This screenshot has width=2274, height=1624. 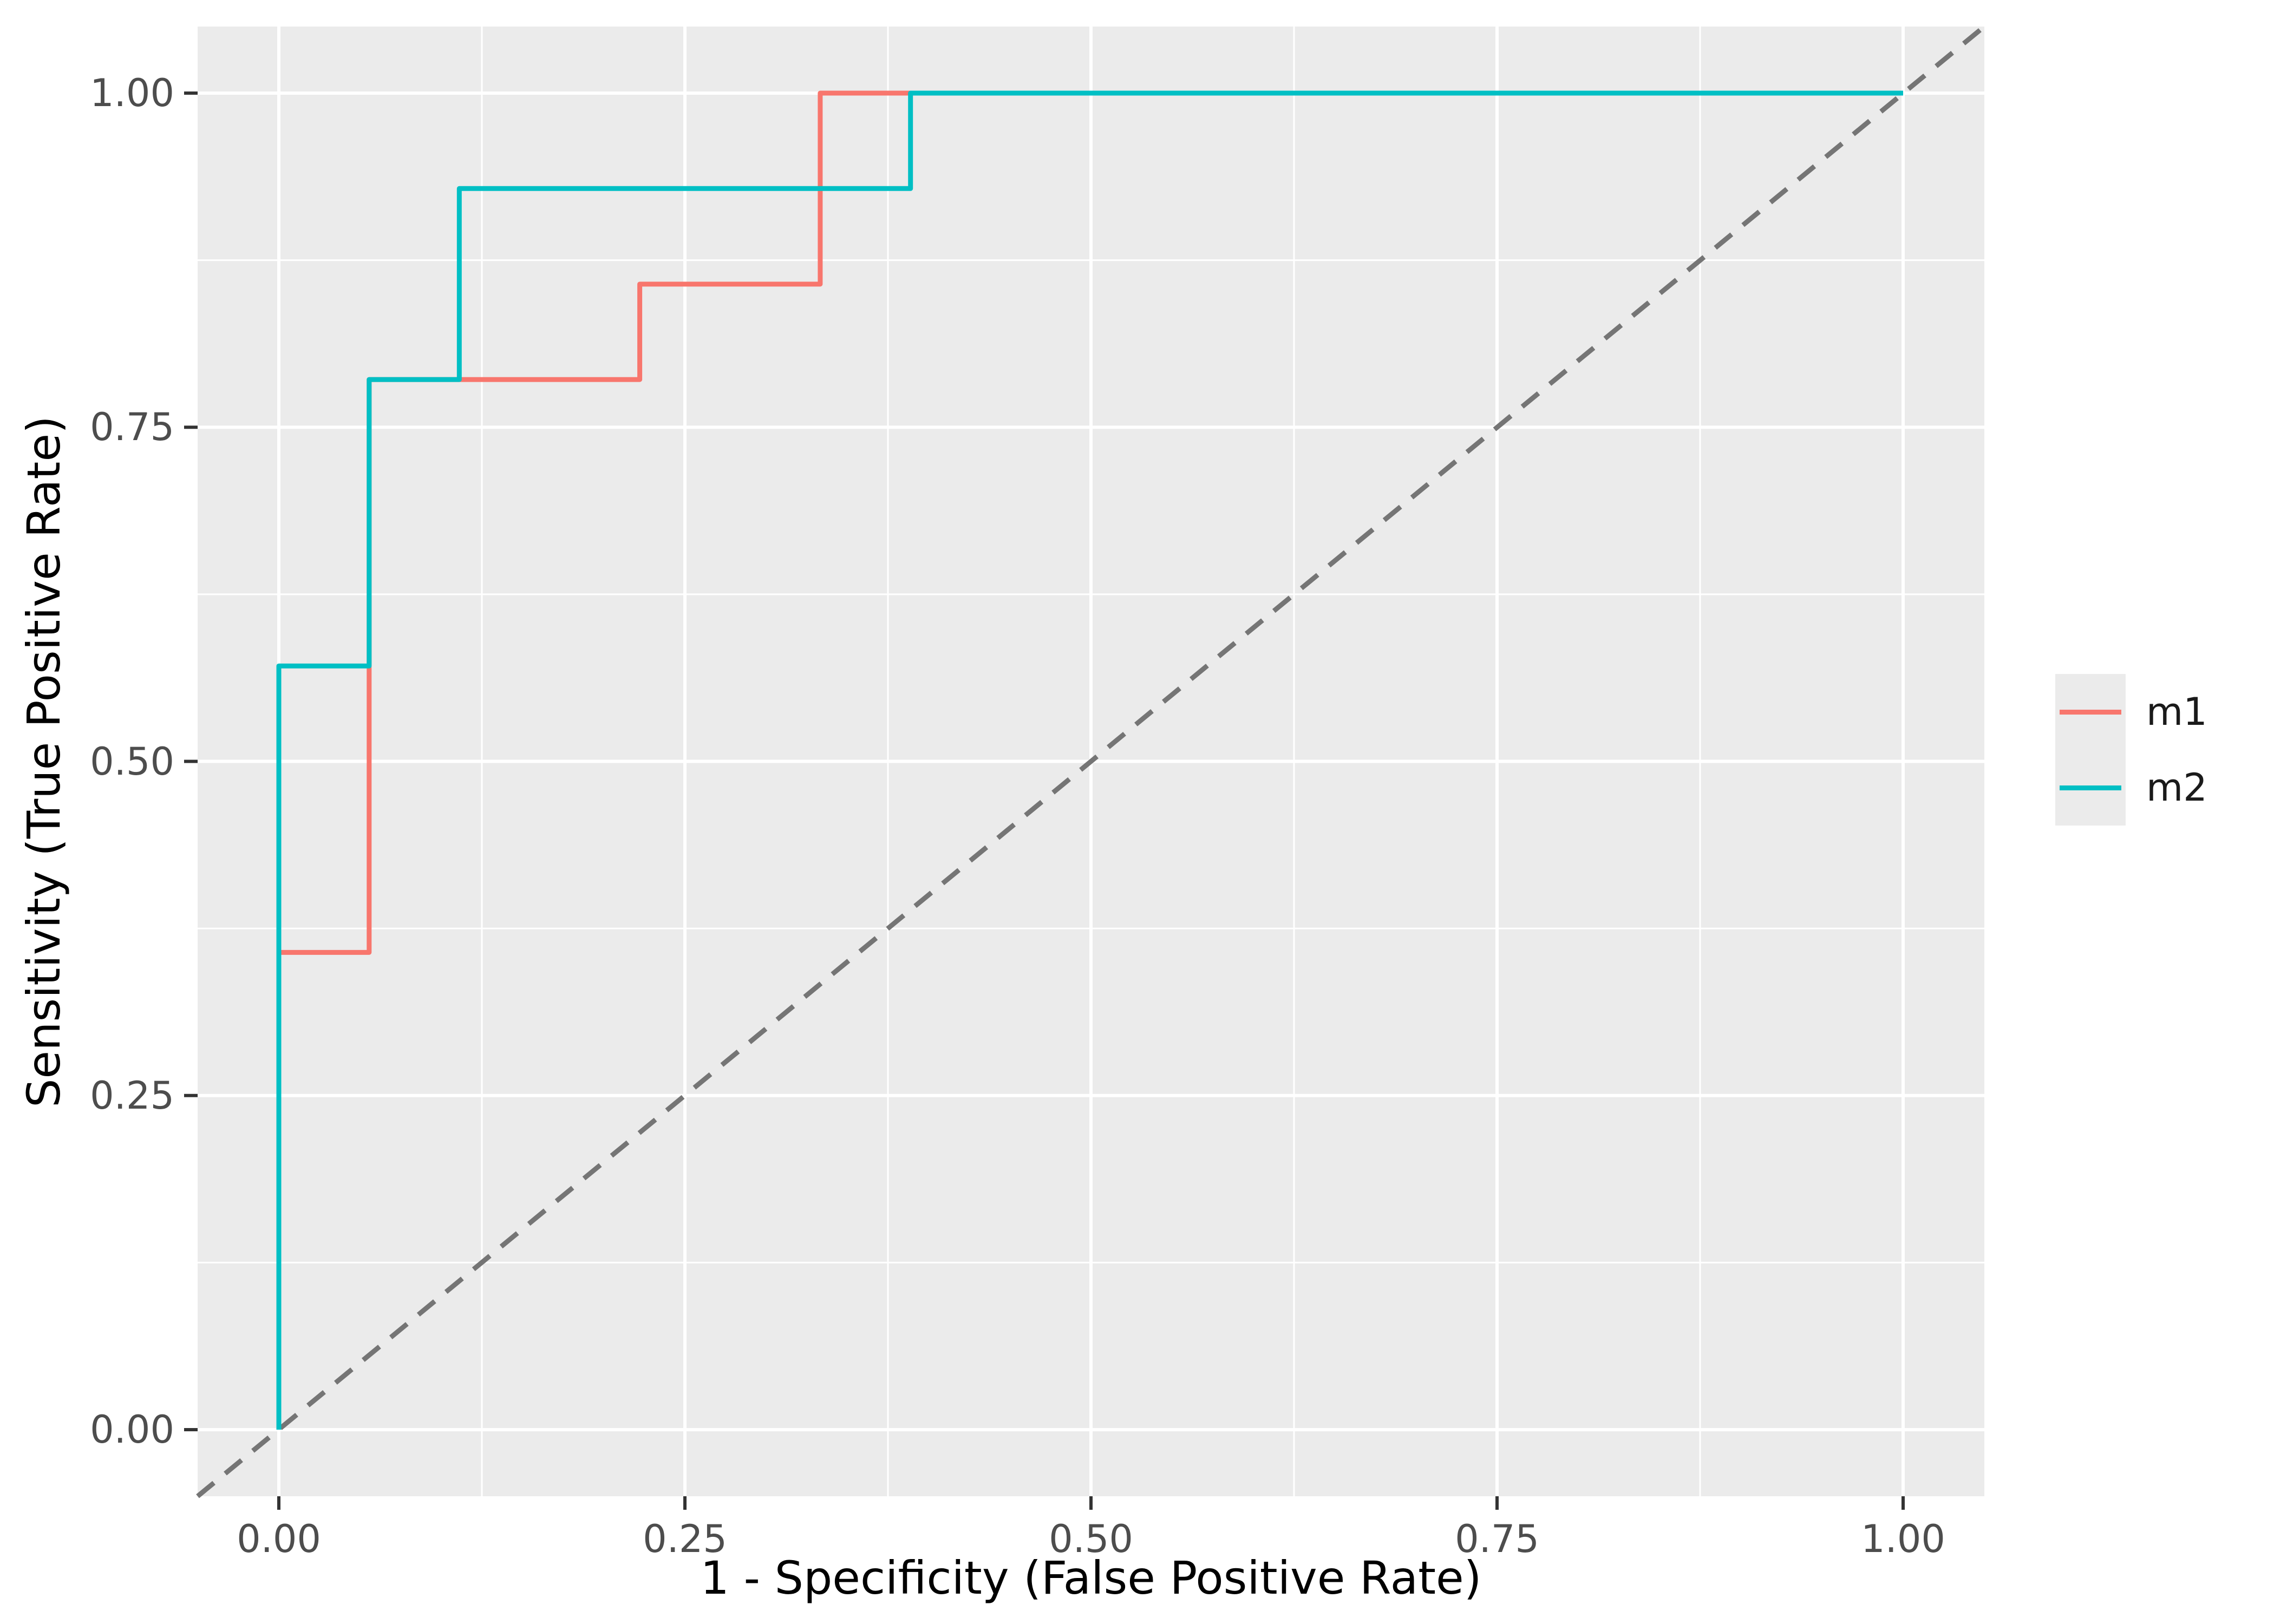 I want to click on y-tick-label-0.00: 0.00, so click(x=132, y=1429).